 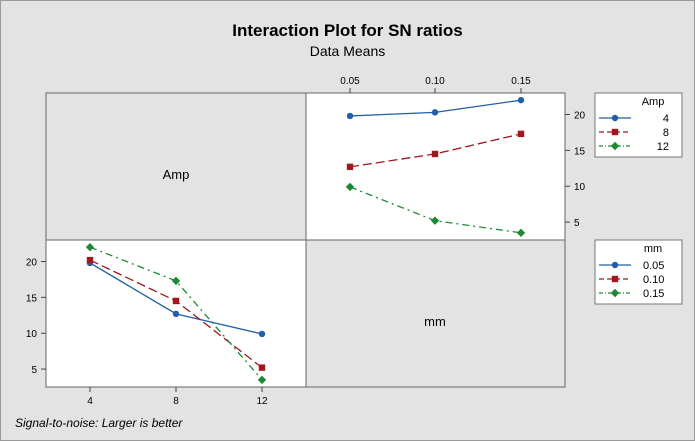 What do you see at coordinates (350, 81) in the screenshot?
I see `x-tick-label: 0.05` at bounding box center [350, 81].